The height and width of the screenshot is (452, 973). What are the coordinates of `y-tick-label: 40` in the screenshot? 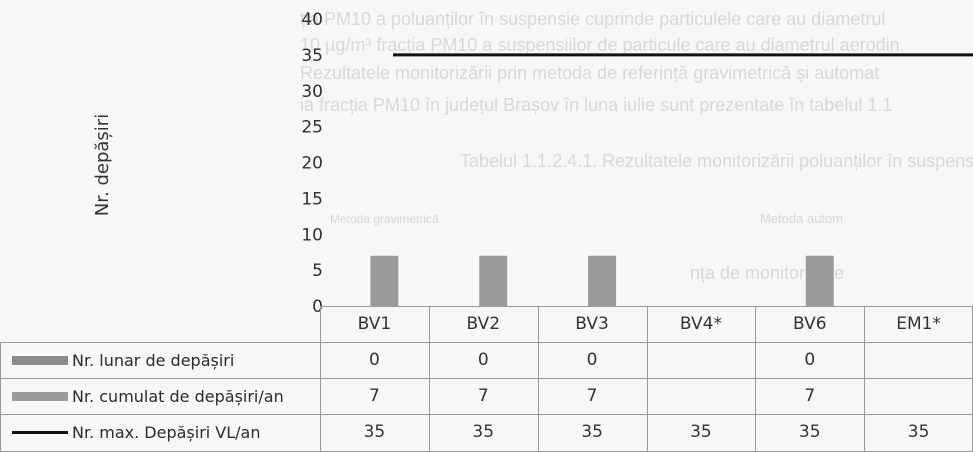 It's located at (312, 20).